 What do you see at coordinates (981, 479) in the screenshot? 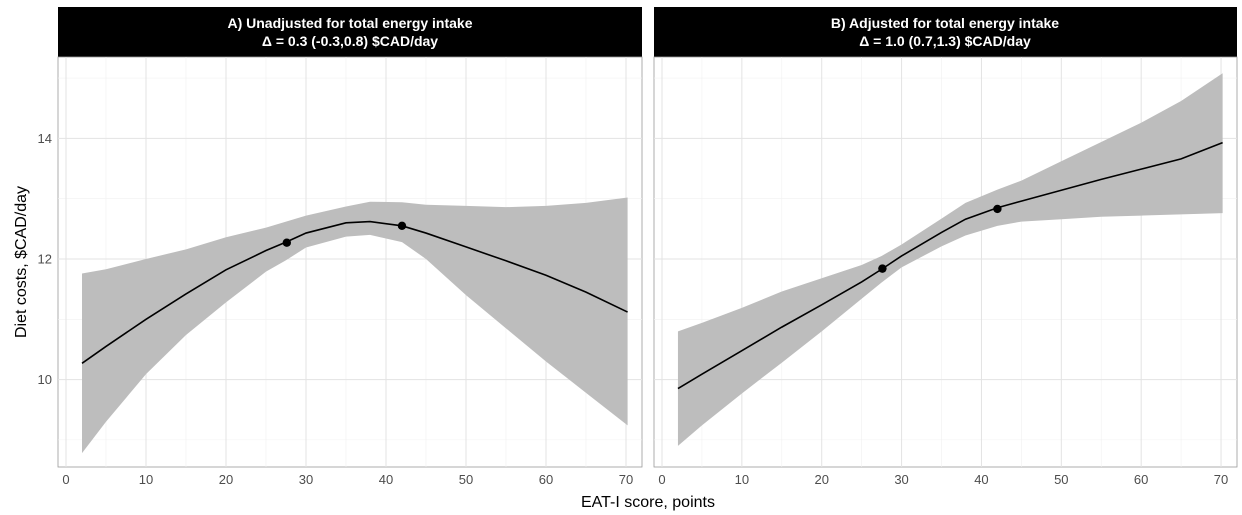
I see `panel-b-x-tick-label: 40` at bounding box center [981, 479].